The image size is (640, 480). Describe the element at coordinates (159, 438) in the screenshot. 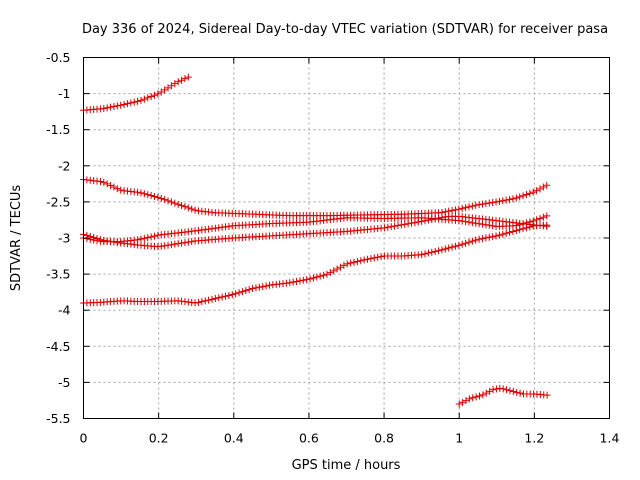

I see `x-tick-label: 0.2` at that location.